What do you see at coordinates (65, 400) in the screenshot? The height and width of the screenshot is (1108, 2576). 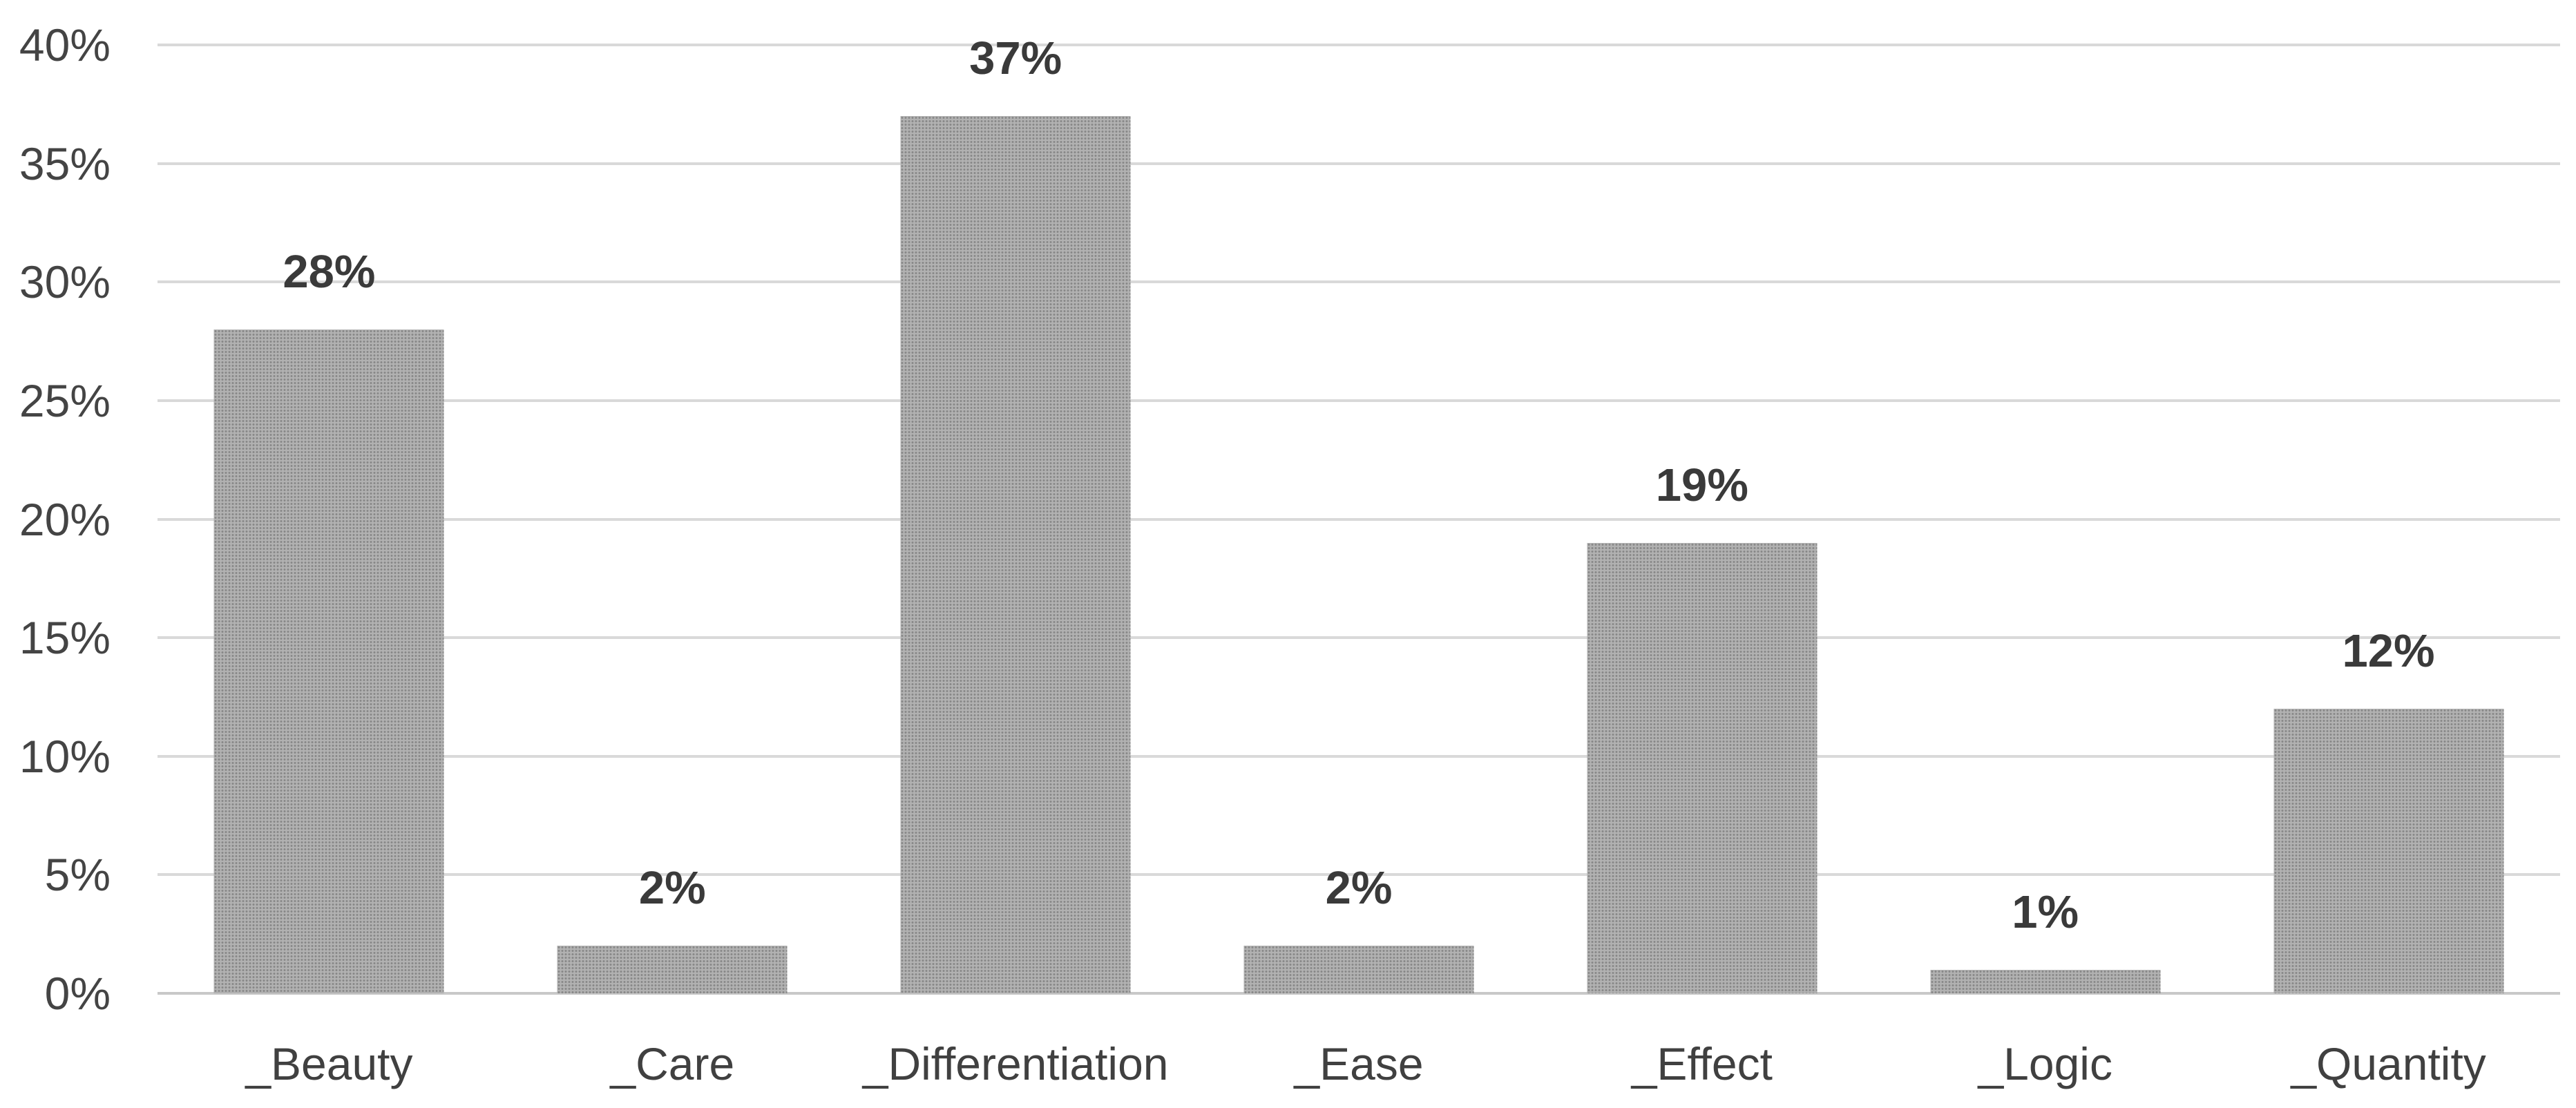 I see `y-tick-label: 25%` at bounding box center [65, 400].